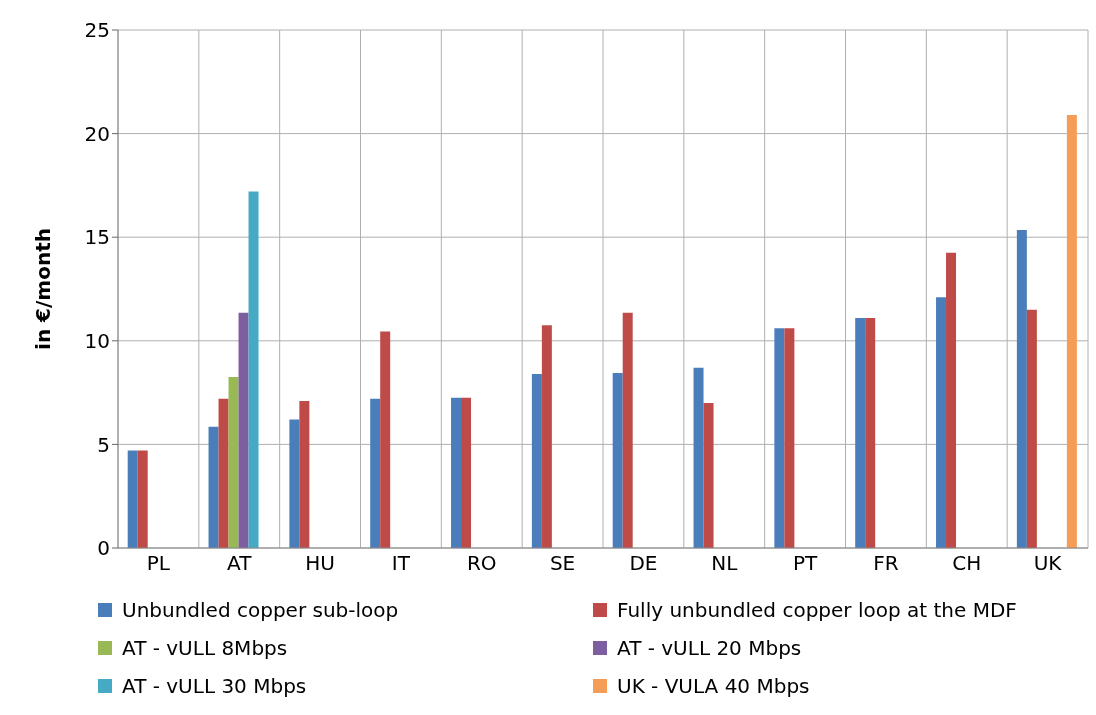  I want to click on x-tick-label: CH, so click(967, 563).